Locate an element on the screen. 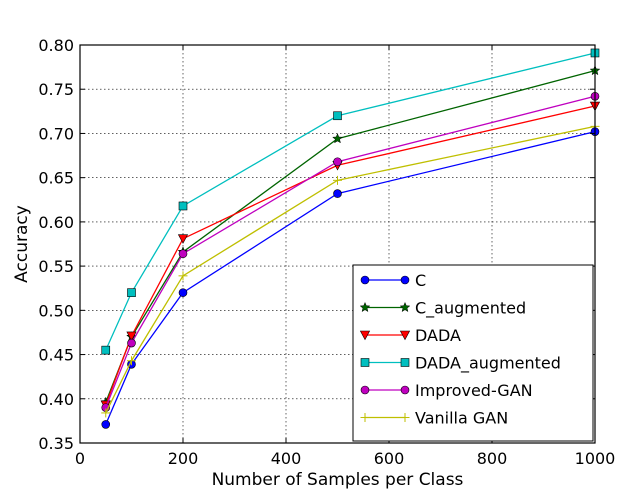 The width and height of the screenshot is (632, 491). legend-label: DADA_augmented is located at coordinates (488, 364).